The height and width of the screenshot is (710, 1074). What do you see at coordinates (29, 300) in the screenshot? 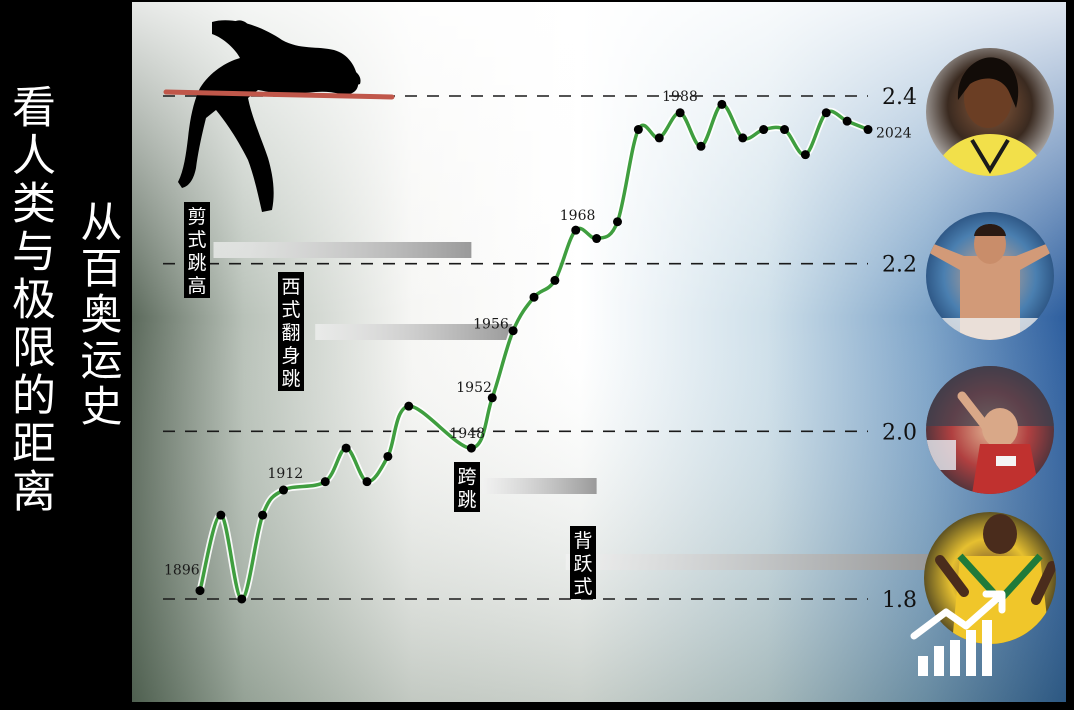
I see `main-title: 看人类与极限的距离` at bounding box center [29, 300].